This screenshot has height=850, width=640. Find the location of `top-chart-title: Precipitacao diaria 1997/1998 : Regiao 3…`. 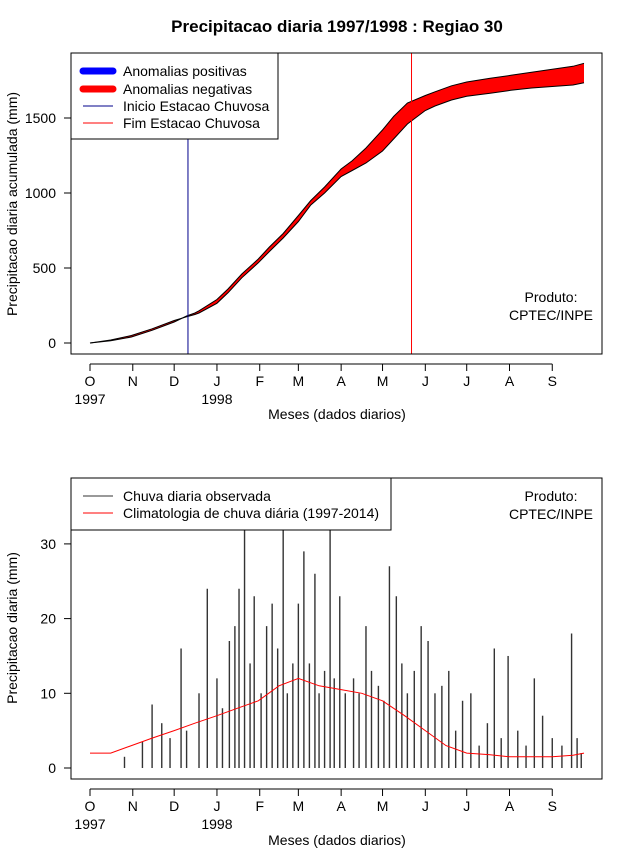

top-chart-title: Precipitacao diaria 1997/1998 : Regiao 3… is located at coordinates (337, 26).